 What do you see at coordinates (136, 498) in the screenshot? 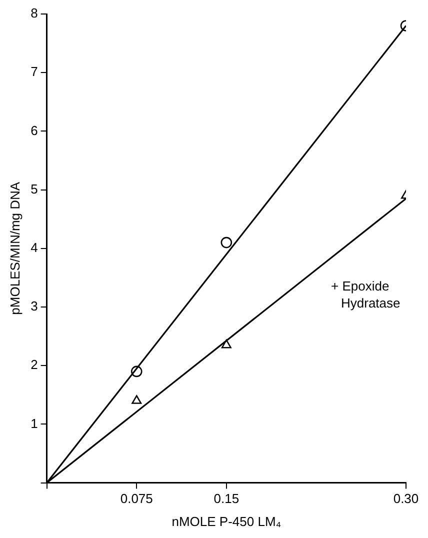
I see `x-tick-label: 0.075` at bounding box center [136, 498].